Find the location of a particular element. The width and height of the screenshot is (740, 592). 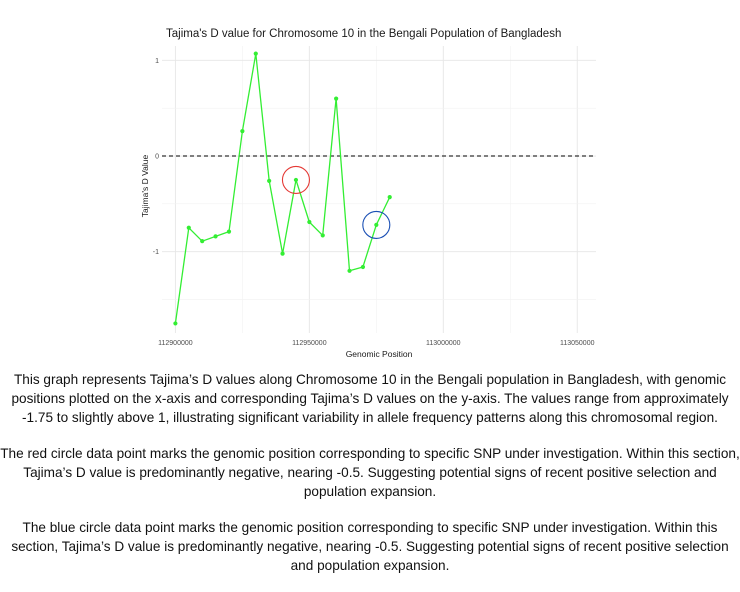

x-tick-label: 112950000 is located at coordinates (309, 343).